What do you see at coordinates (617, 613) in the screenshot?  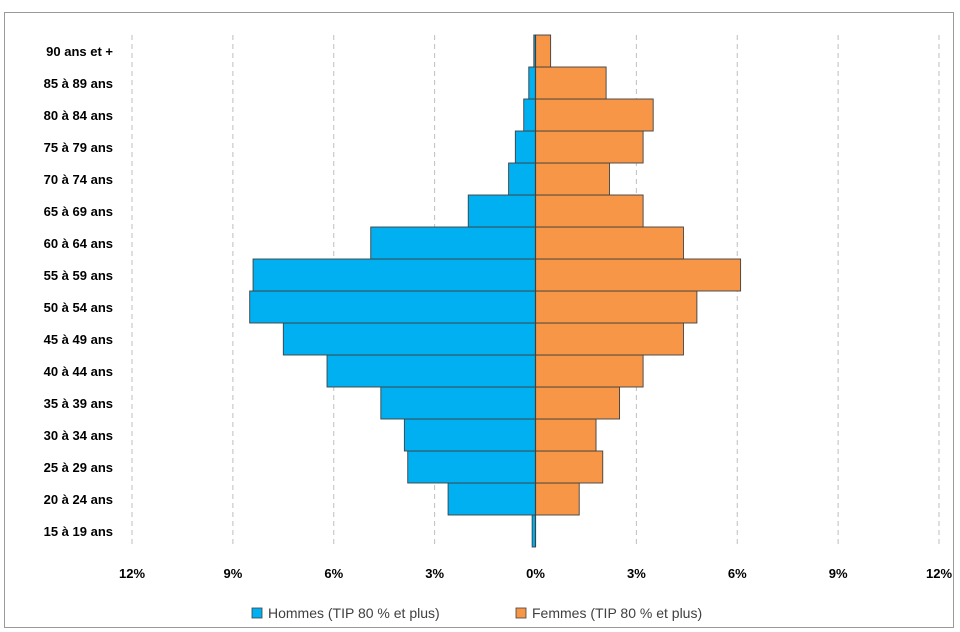 I see `legend-label-femmes: Femmes (TIP 80 % et plus)` at bounding box center [617, 613].